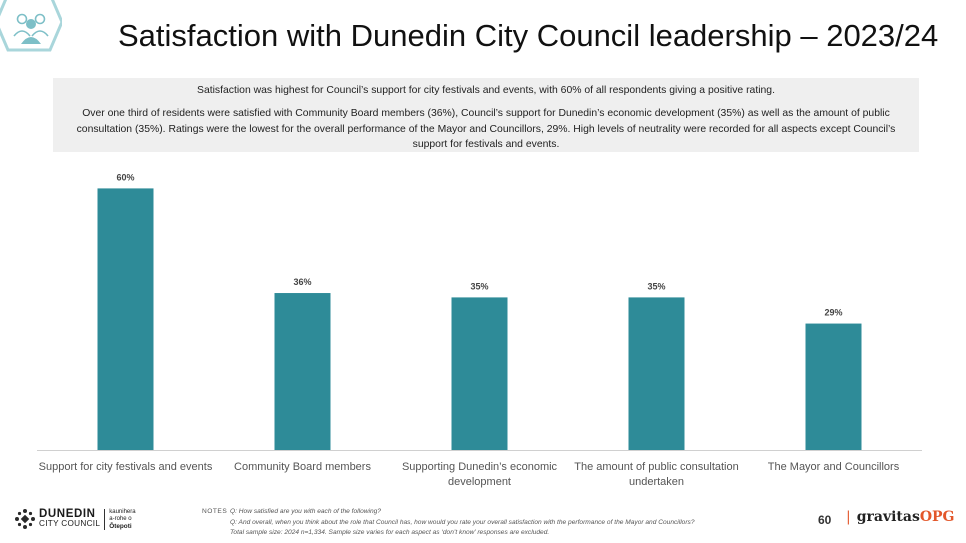  What do you see at coordinates (120, 518) in the screenshot?
I see `logo-maori-2: a-rohe o` at bounding box center [120, 518].